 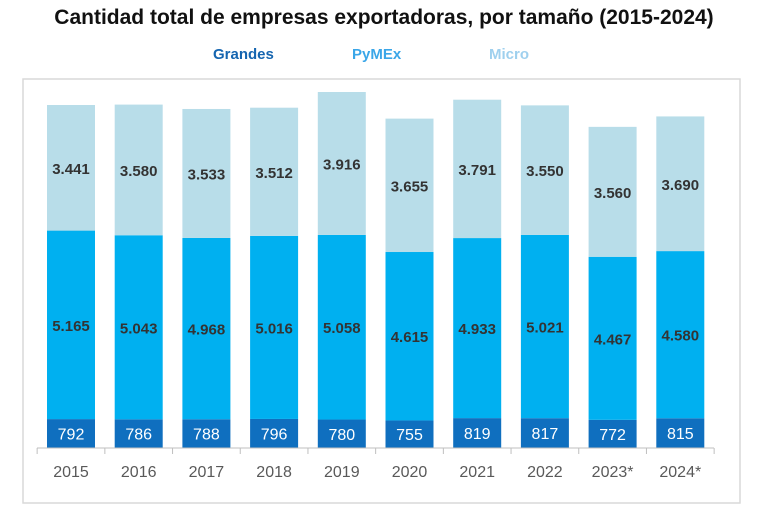 I want to click on bar-grandes-2018, so click(x=274, y=433).